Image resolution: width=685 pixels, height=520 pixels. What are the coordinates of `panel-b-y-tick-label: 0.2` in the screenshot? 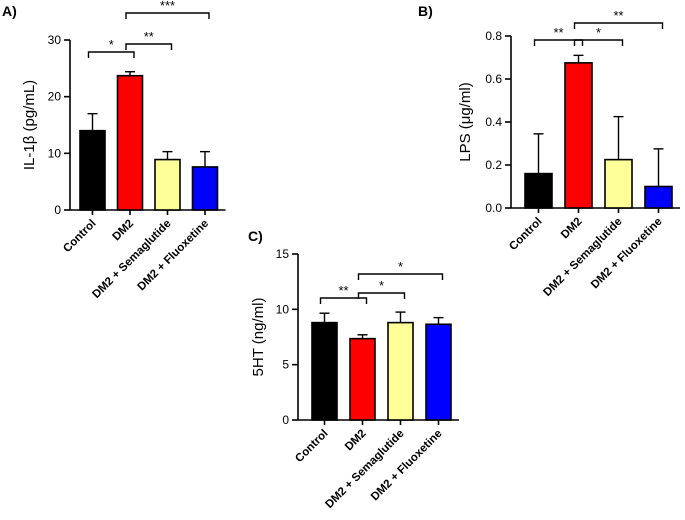 It's located at (493, 165).